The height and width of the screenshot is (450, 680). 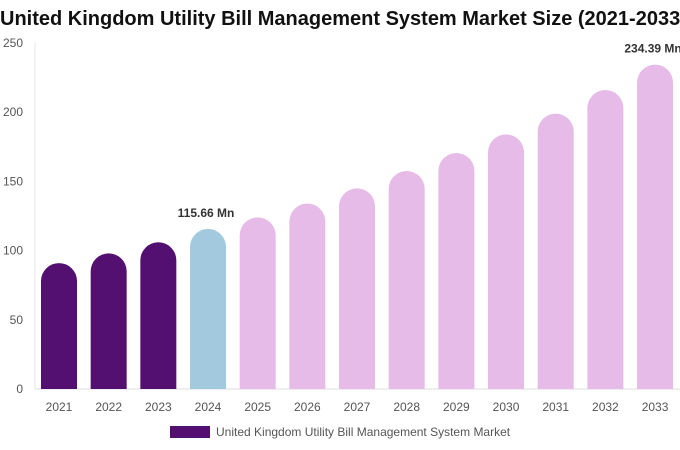 I want to click on x-tick-label: 2023, so click(x=158, y=407).